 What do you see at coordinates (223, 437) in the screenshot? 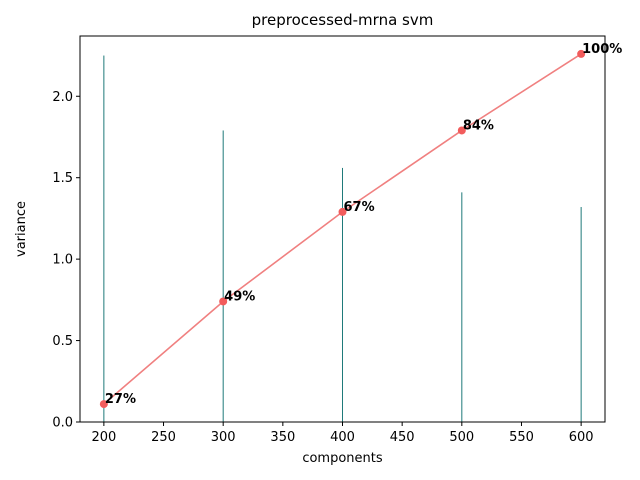
I see `x-tick-label: 300` at bounding box center [223, 437].